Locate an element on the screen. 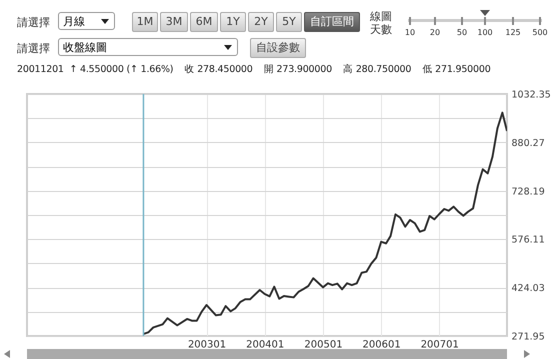  x-tick-label: 200701 is located at coordinates (439, 345).